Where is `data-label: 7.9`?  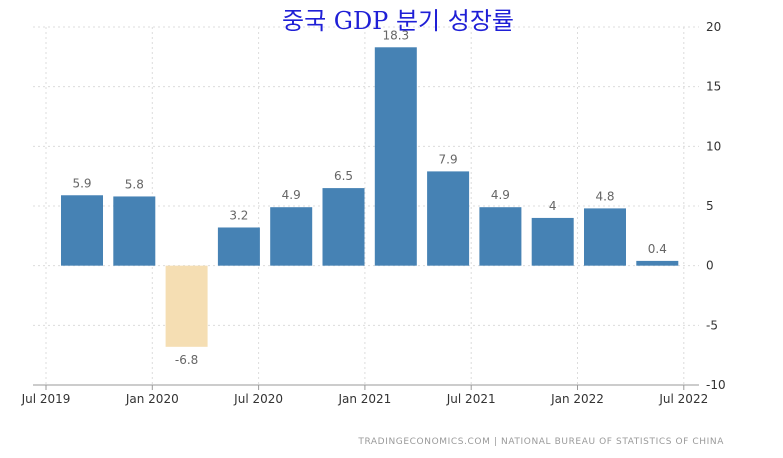
data-label: 7.9 is located at coordinates (448, 159).